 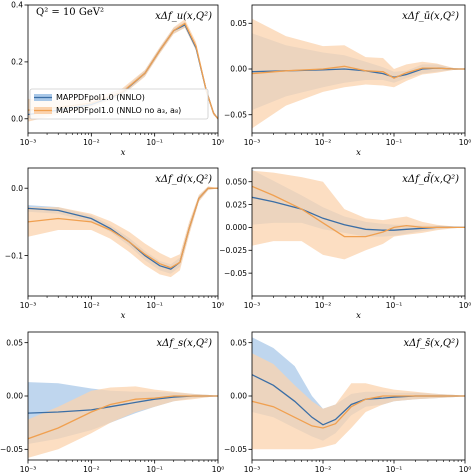 I want to click on y-tick-label: 0.4, so click(x=17, y=5).